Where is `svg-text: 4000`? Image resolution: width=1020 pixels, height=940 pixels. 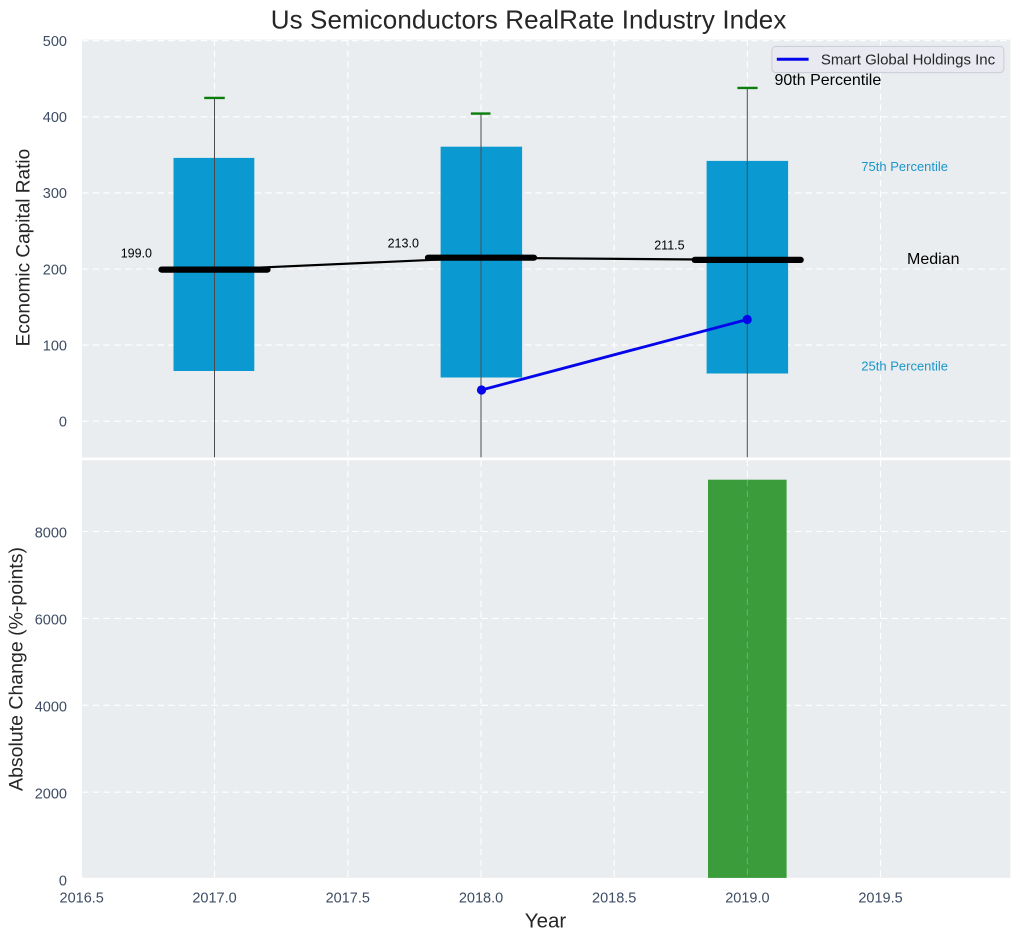
svg-text: 4000 is located at coordinates (51, 708).